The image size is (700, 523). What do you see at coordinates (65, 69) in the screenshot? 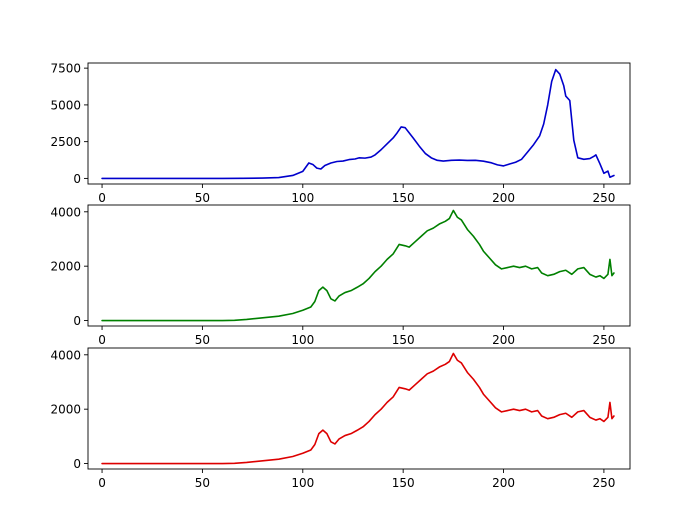
I see `y-tick-label: 7500` at bounding box center [65, 69].